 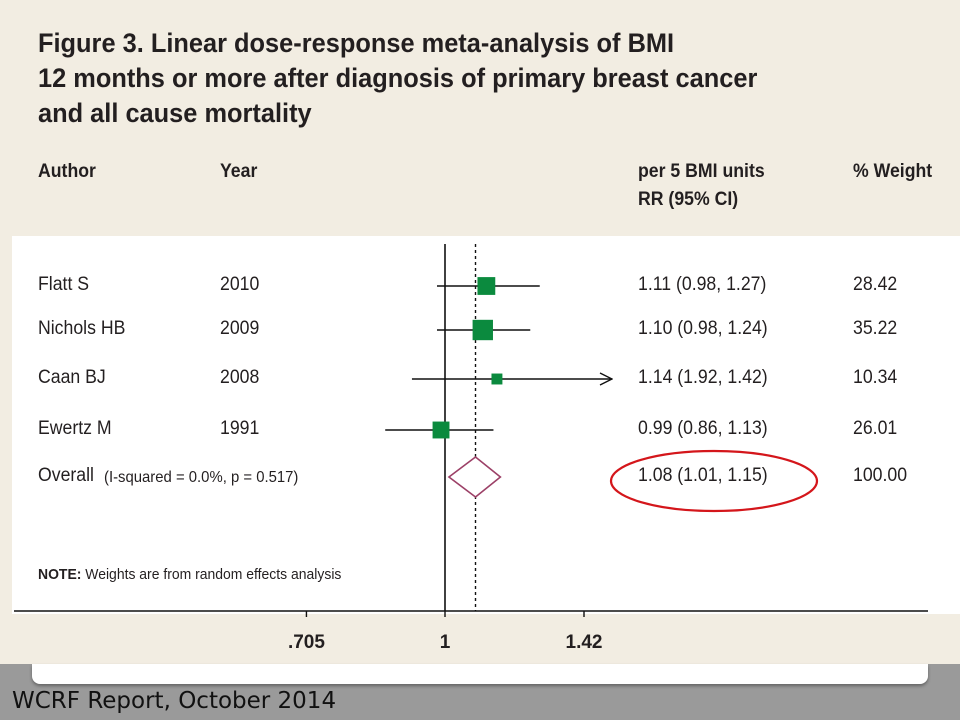 I want to click on header-rr-line-1: per 5 BMI units, so click(x=701, y=171).